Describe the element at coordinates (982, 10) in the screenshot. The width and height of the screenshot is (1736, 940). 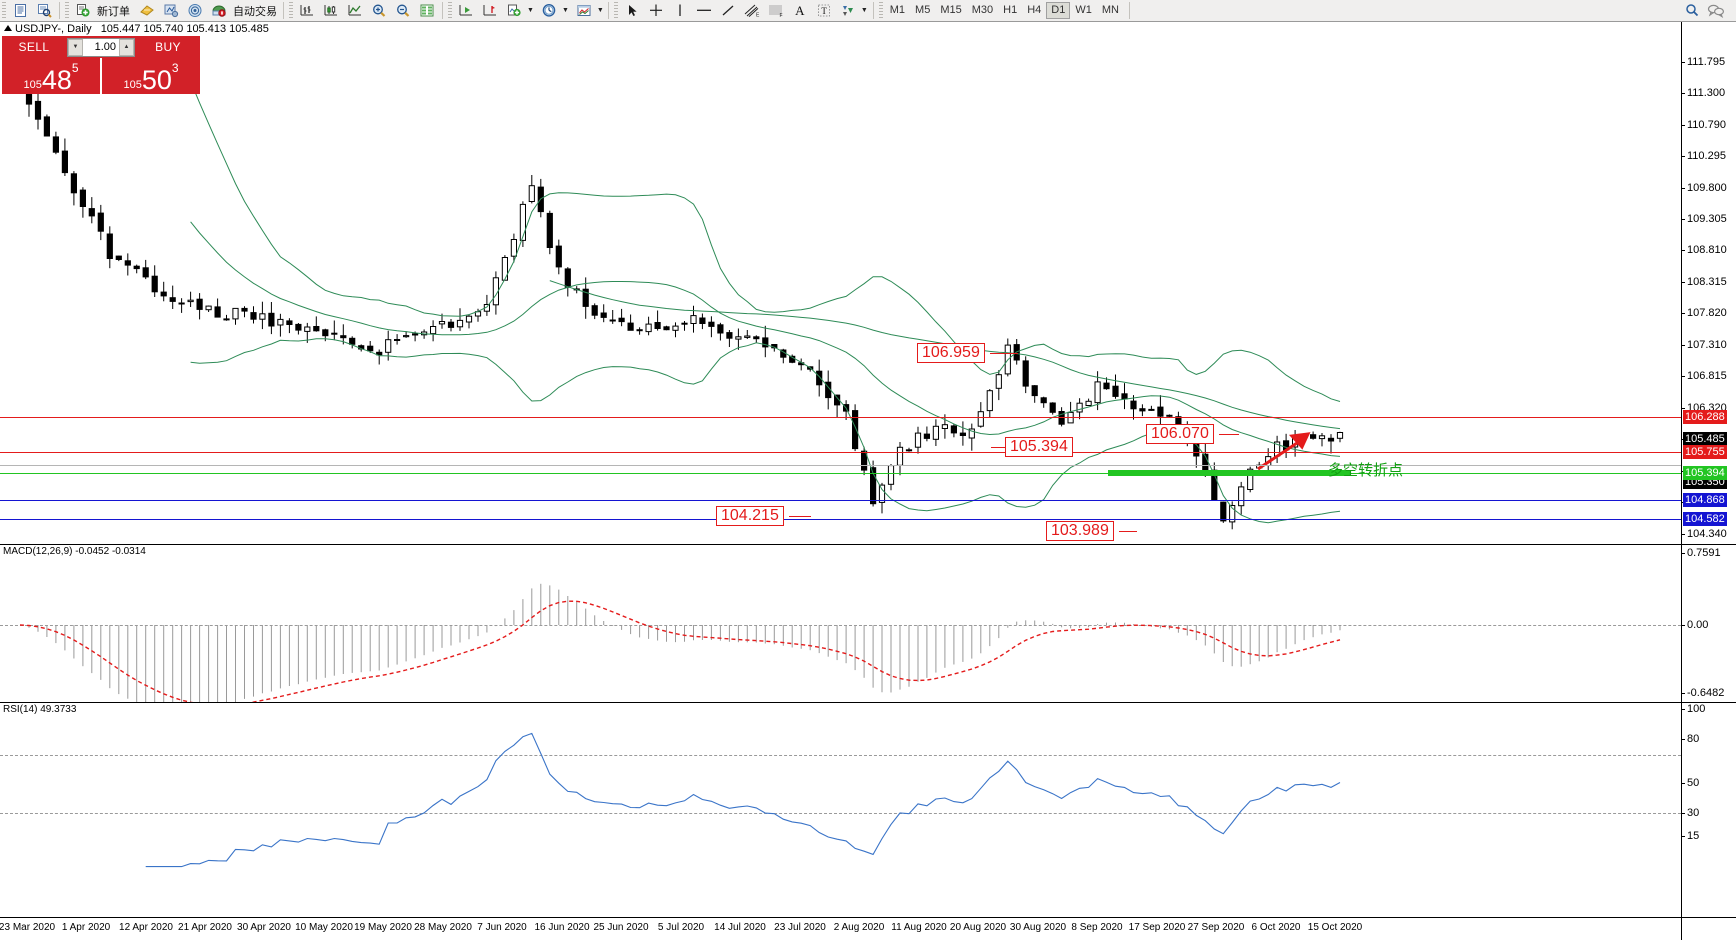
I see `timeframe-m30: M30` at that location.